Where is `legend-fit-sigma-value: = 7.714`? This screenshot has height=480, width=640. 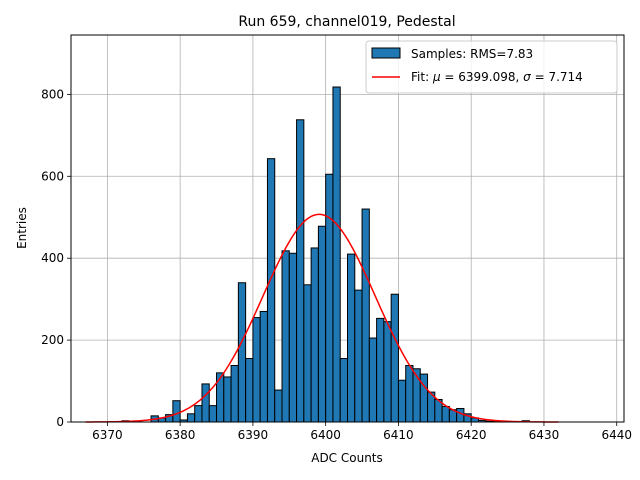
legend-fit-sigma-value: = 7.714 is located at coordinates (557, 77).